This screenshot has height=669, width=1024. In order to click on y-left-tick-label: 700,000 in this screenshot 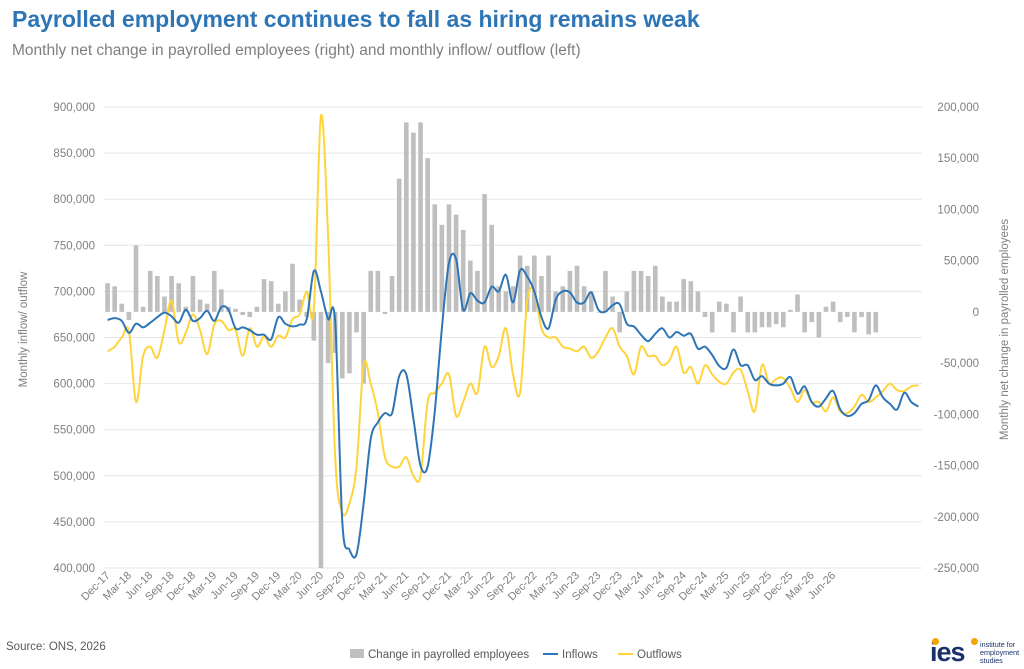, I will do `click(74, 292)`.